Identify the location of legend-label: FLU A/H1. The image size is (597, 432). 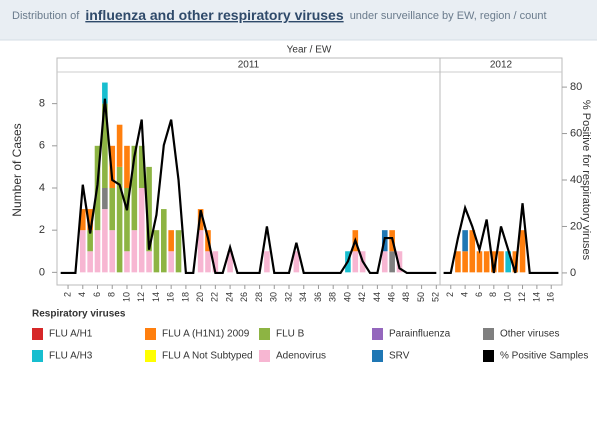
(71, 334).